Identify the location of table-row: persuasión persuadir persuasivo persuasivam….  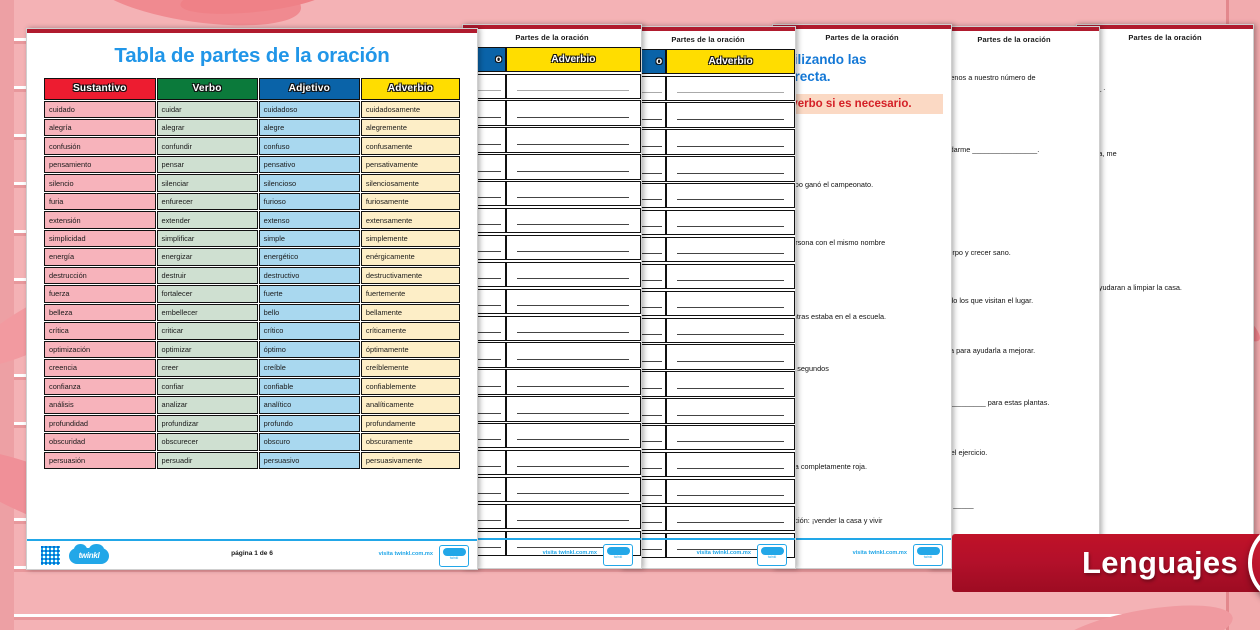
(252, 460).